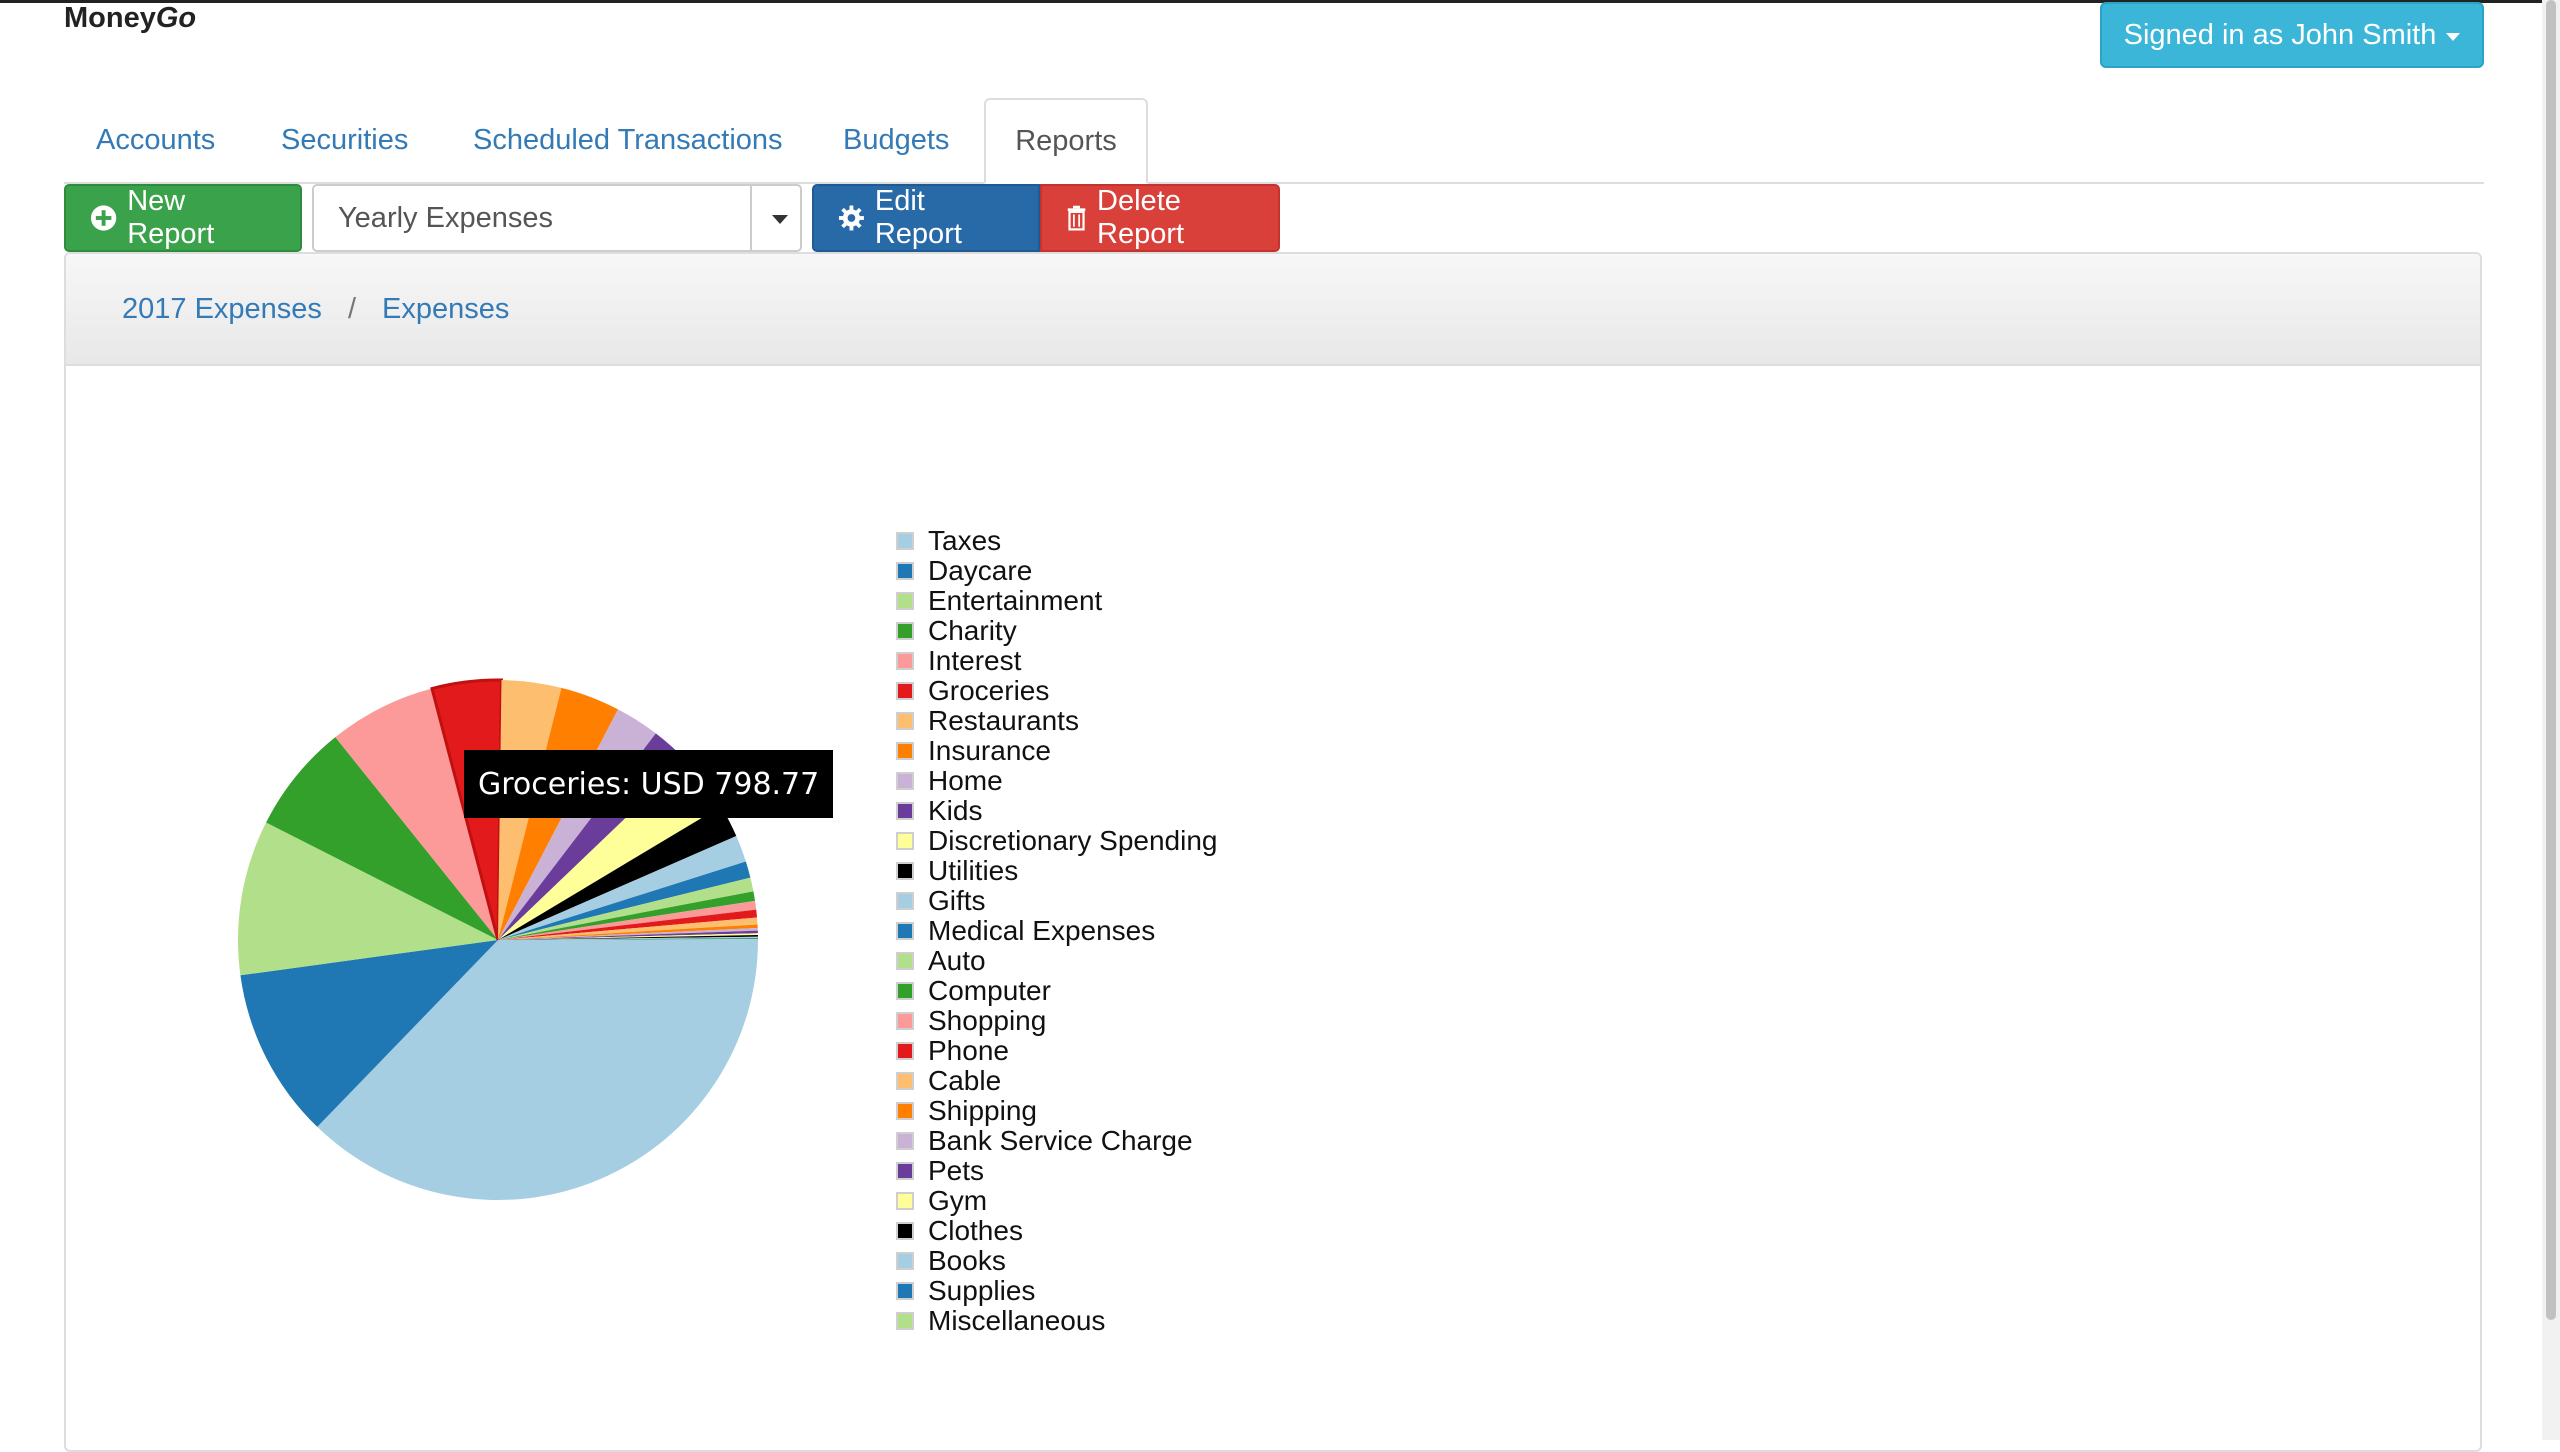 This screenshot has height=1452, width=2560. I want to click on pie-slice-bank-service-charge, so click(628, 933).